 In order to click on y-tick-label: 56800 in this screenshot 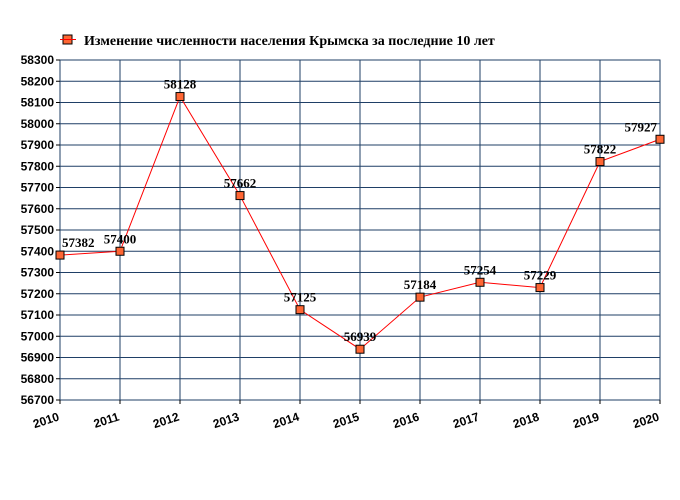, I will do `click(38, 379)`.